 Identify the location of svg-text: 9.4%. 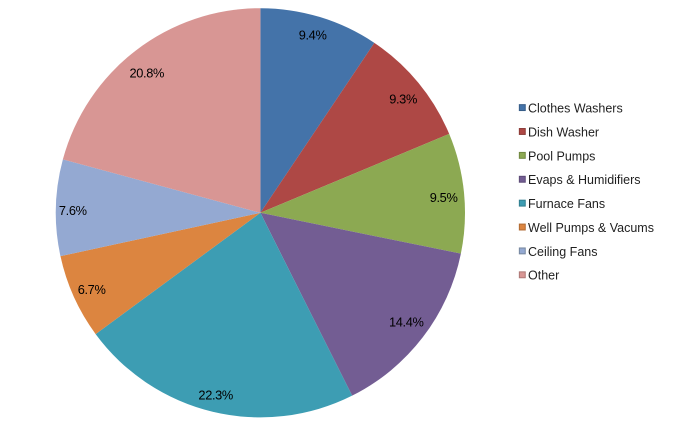
(313, 35).